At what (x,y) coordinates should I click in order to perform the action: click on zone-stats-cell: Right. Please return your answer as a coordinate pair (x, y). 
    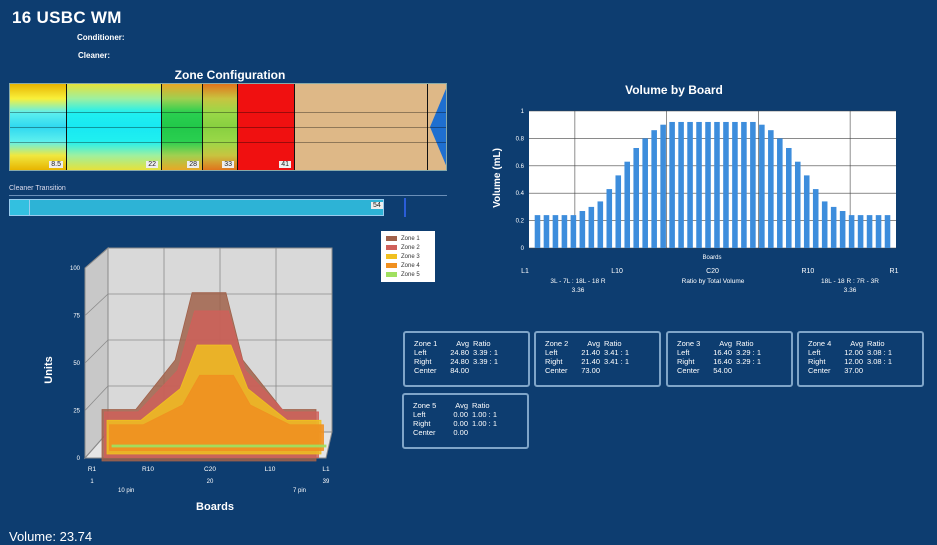
    Looking at the image, I should click on (423, 361).